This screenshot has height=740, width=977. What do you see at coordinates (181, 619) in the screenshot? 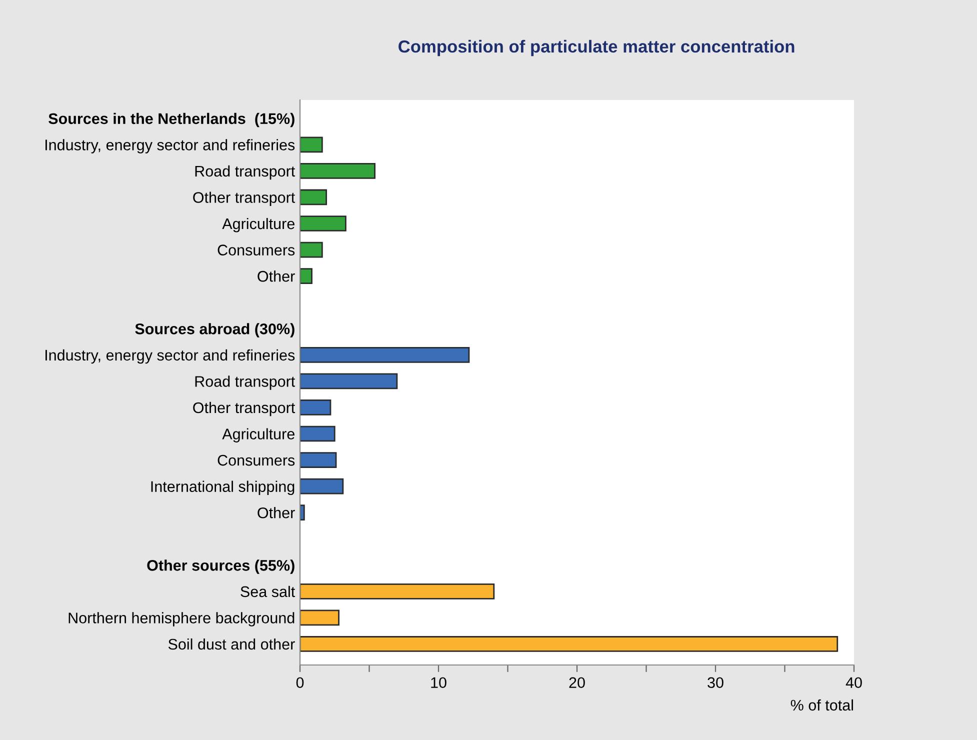
I see `y-tick-label: Northern hemisphere background` at bounding box center [181, 619].